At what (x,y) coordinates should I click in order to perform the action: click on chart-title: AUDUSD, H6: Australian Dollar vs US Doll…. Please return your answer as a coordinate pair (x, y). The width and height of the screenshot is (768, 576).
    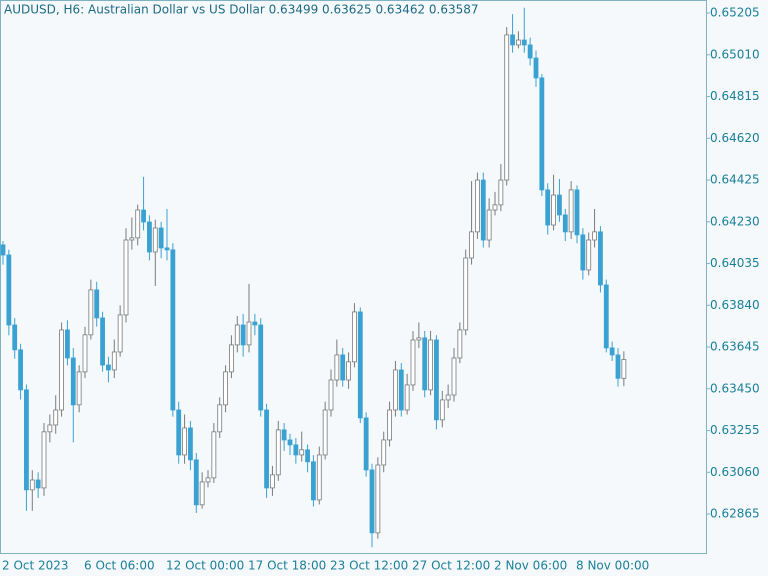
    Looking at the image, I should click on (241, 10).